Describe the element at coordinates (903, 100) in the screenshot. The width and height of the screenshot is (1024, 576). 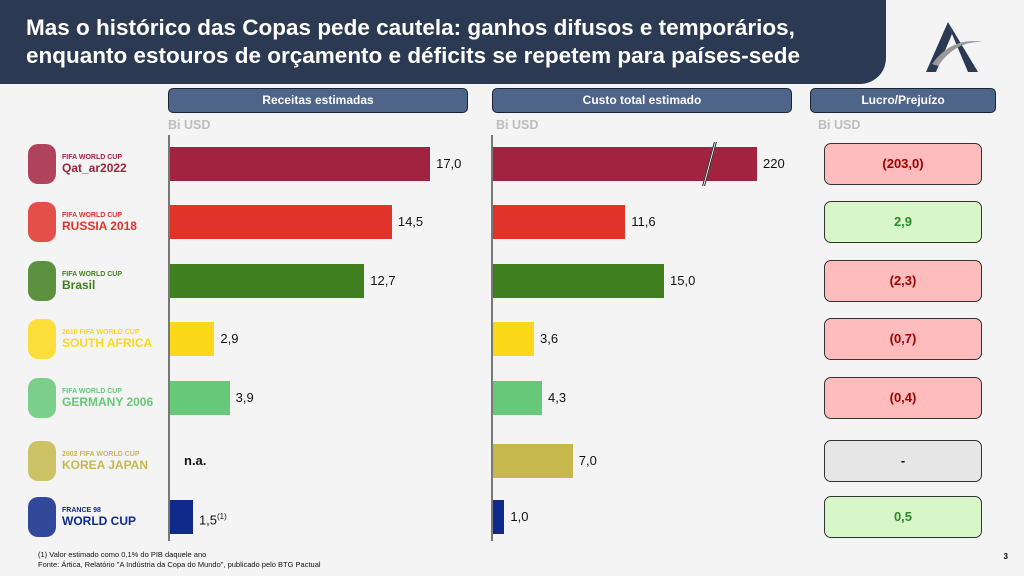
I see `profit-header: Lucro/Prejuízo` at that location.